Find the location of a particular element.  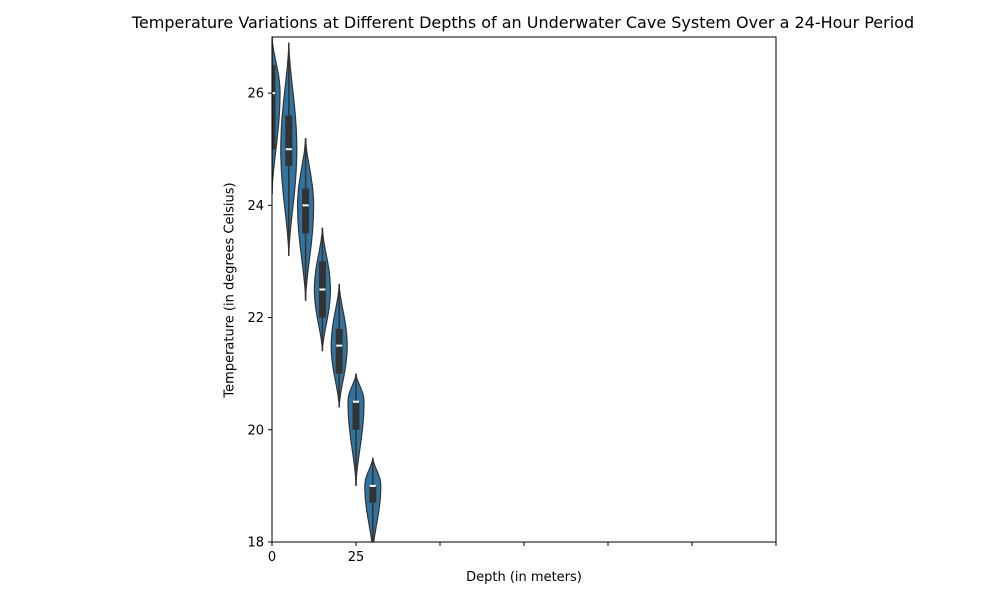

x-axis-label: Depth (in meters) is located at coordinates (524, 577).